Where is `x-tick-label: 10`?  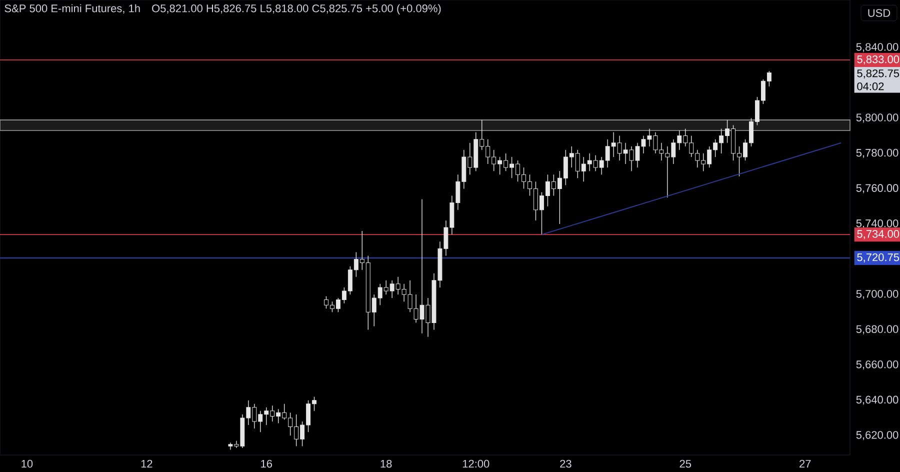 x-tick-label: 10 is located at coordinates (27, 464).